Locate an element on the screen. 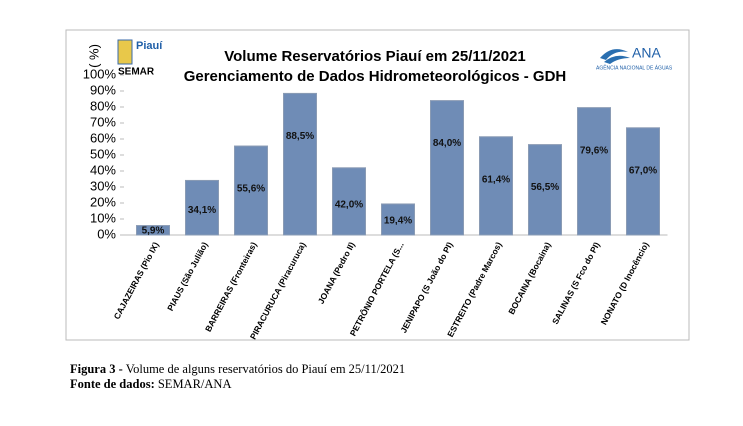  source-text: SEMAR/ANA is located at coordinates (194, 384).